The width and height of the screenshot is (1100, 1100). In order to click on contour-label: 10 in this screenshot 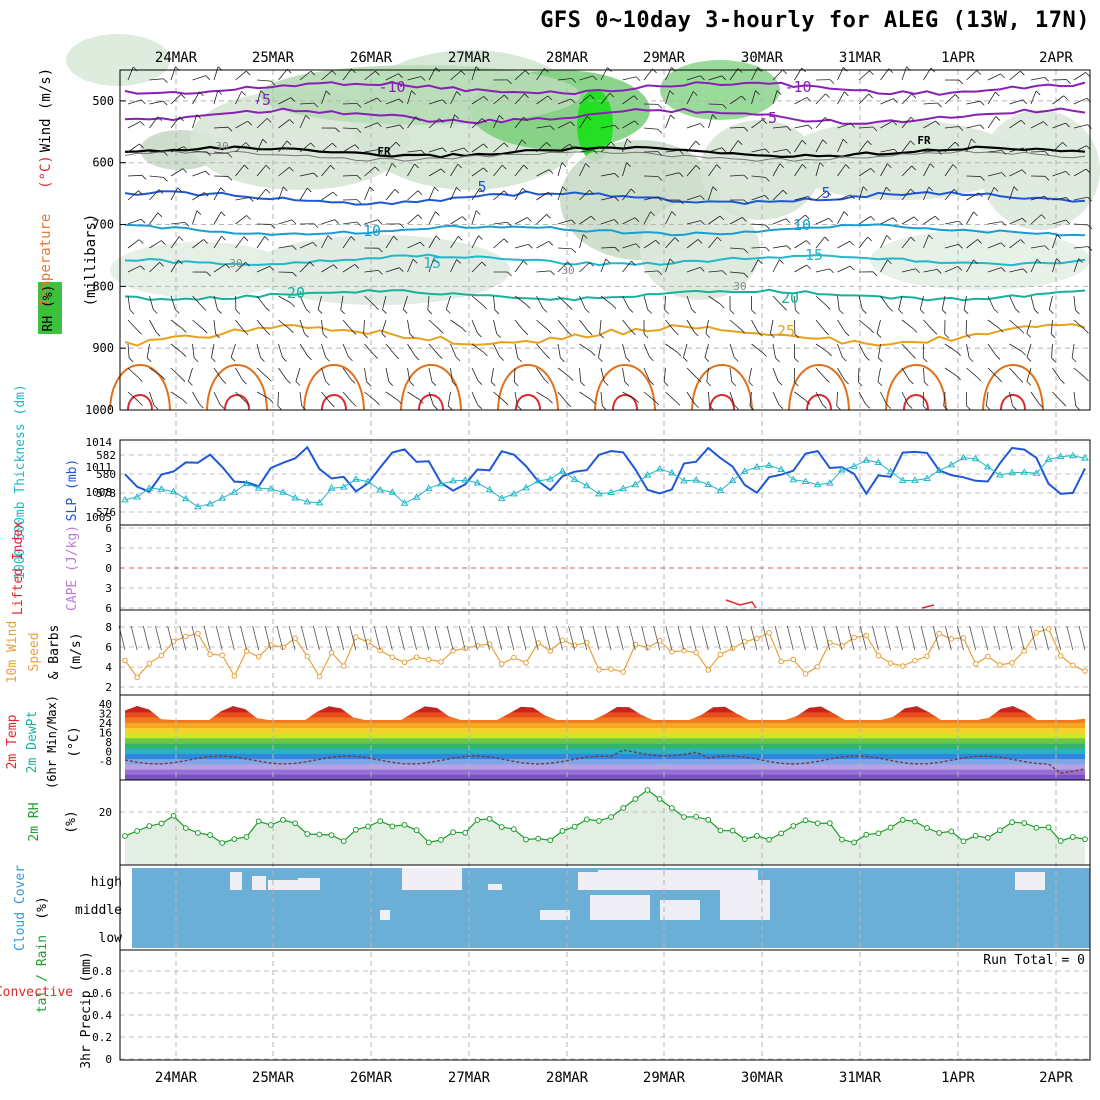, I will do `click(802, 225)`.